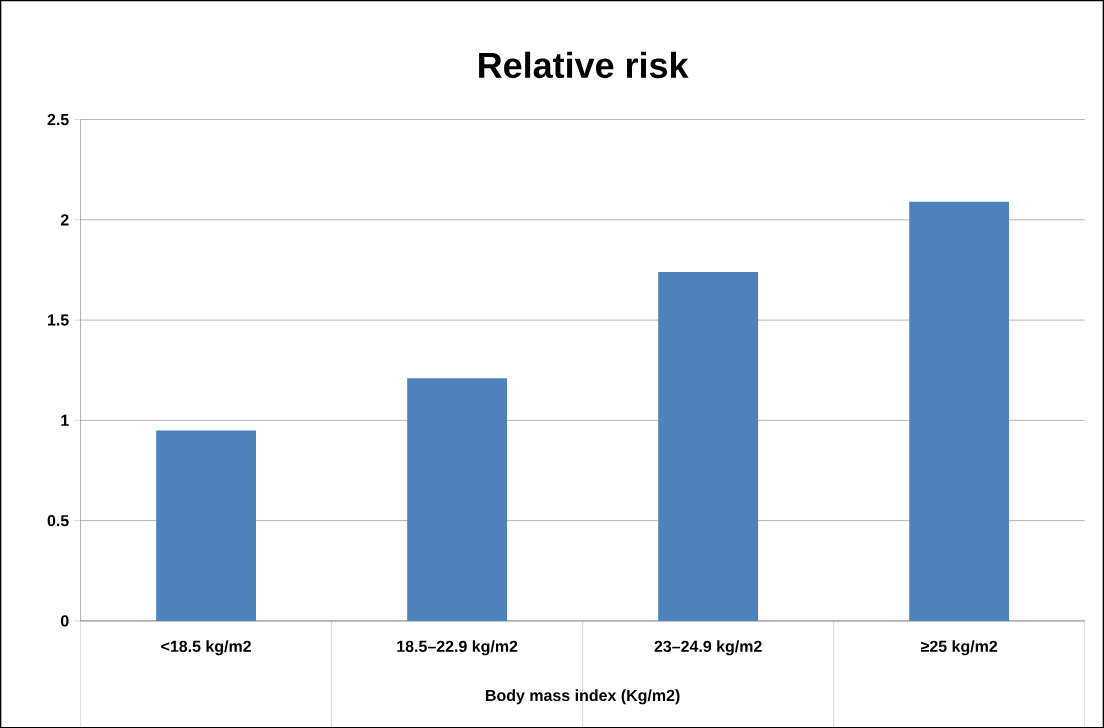 The image size is (1104, 728). Describe the element at coordinates (58, 520) in the screenshot. I see `y-tick-label: 0.5` at that location.